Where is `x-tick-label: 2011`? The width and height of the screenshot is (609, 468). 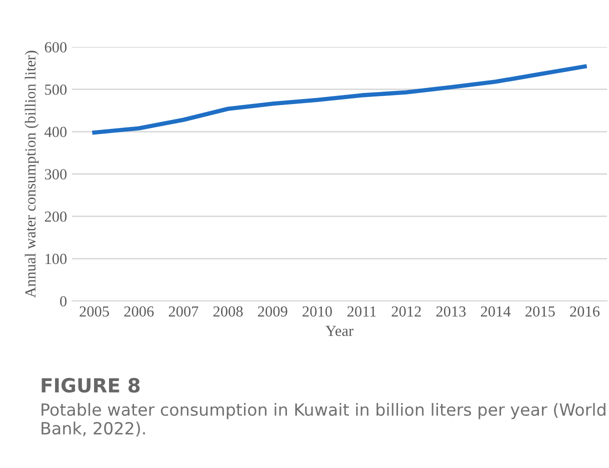 x-tick-label: 2011 is located at coordinates (361, 311).